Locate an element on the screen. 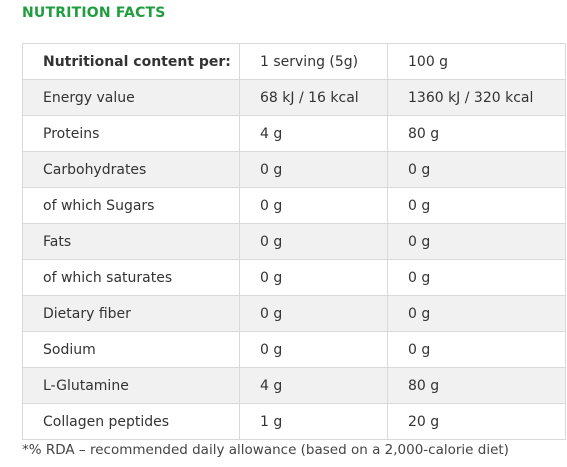 The width and height of the screenshot is (567, 467). header-cell-100g: 100 g is located at coordinates (476, 61).